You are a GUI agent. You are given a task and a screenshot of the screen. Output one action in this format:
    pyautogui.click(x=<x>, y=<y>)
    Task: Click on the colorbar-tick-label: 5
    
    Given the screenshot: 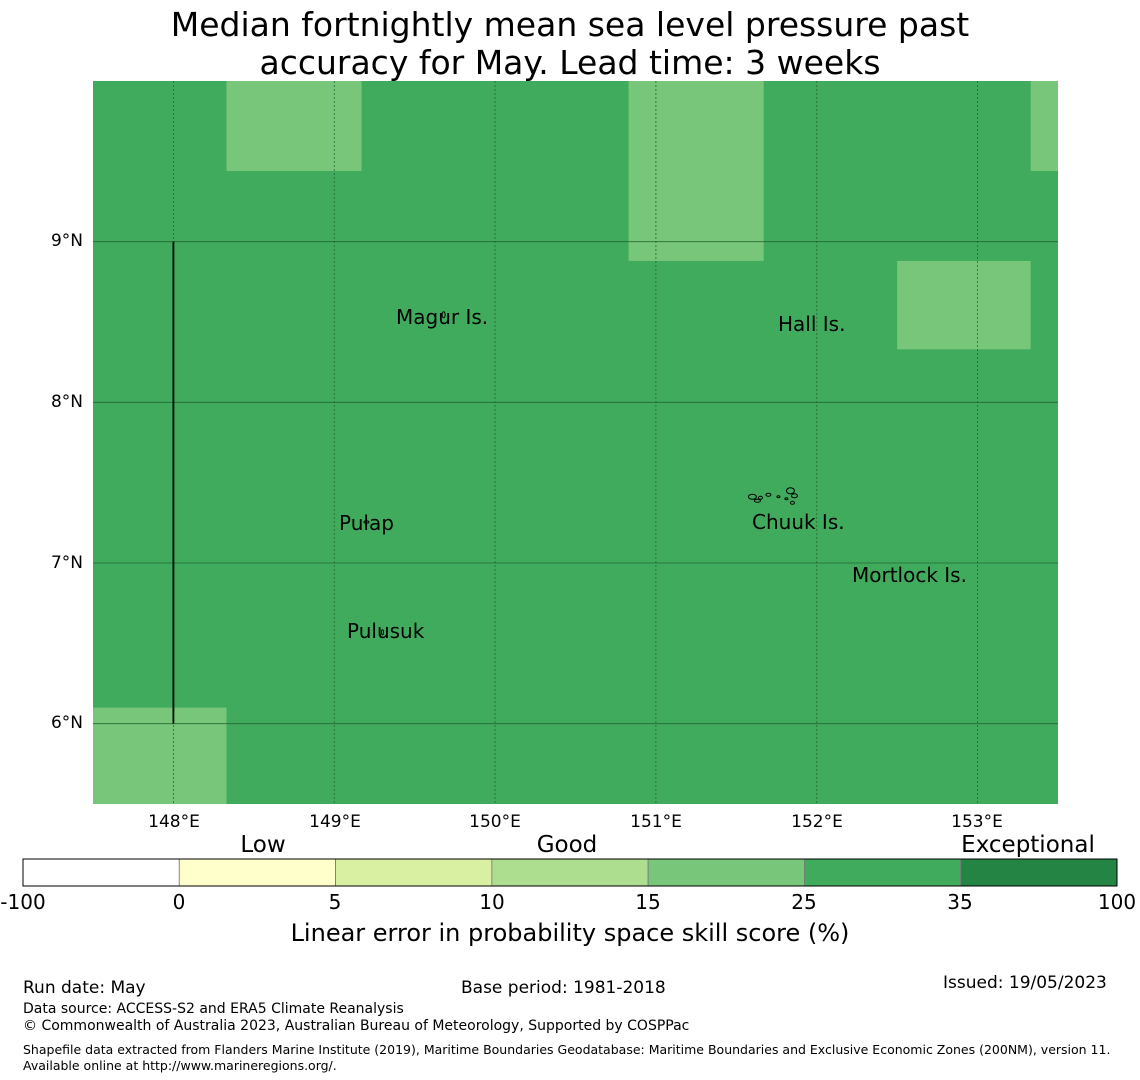 What is the action you would take?
    pyautogui.click(x=335, y=902)
    